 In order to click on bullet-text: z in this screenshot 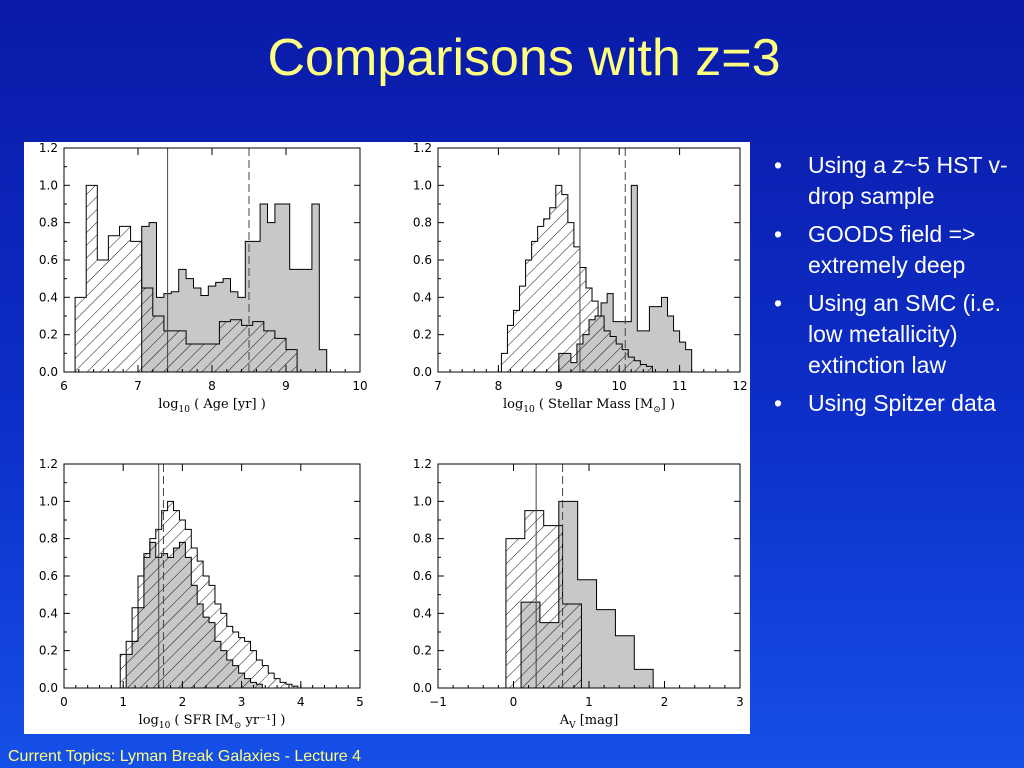, I will do `click(898, 165)`.